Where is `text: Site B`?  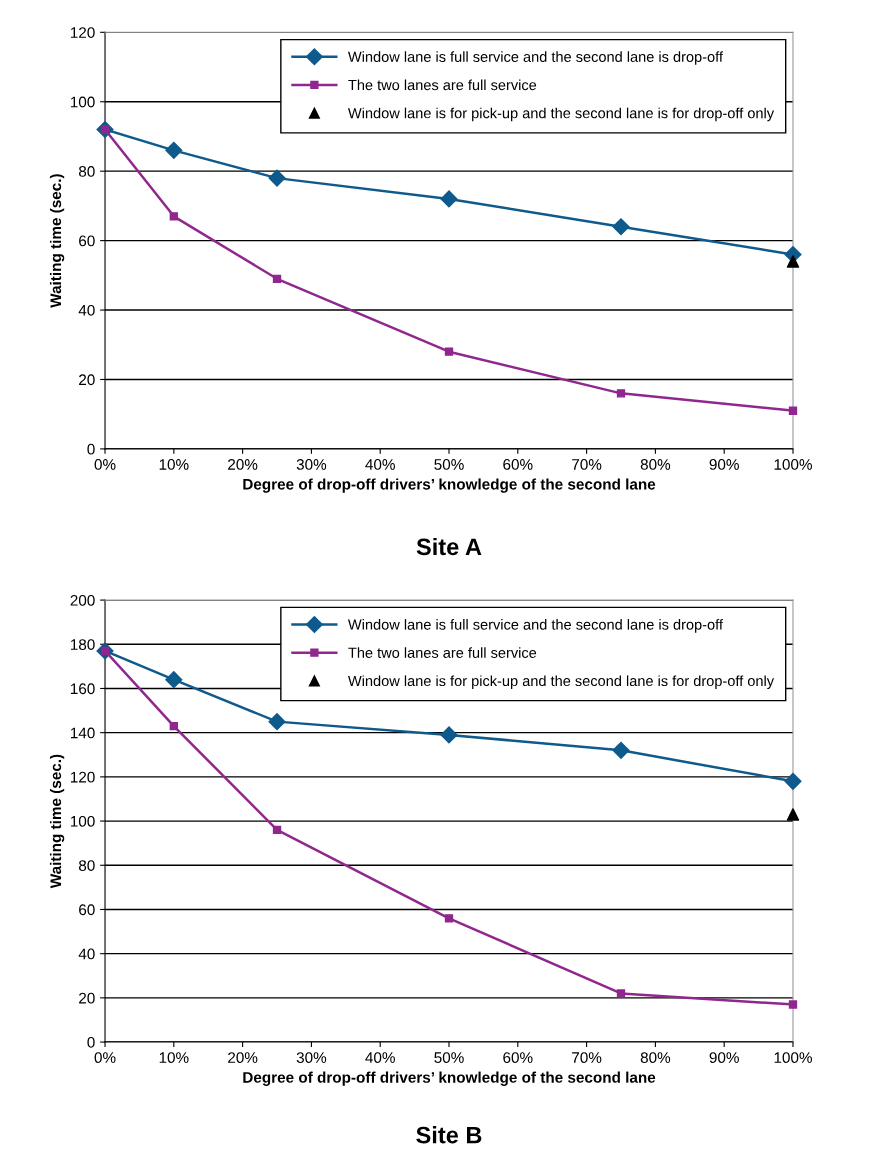 text: Site B is located at coordinates (449, 1135).